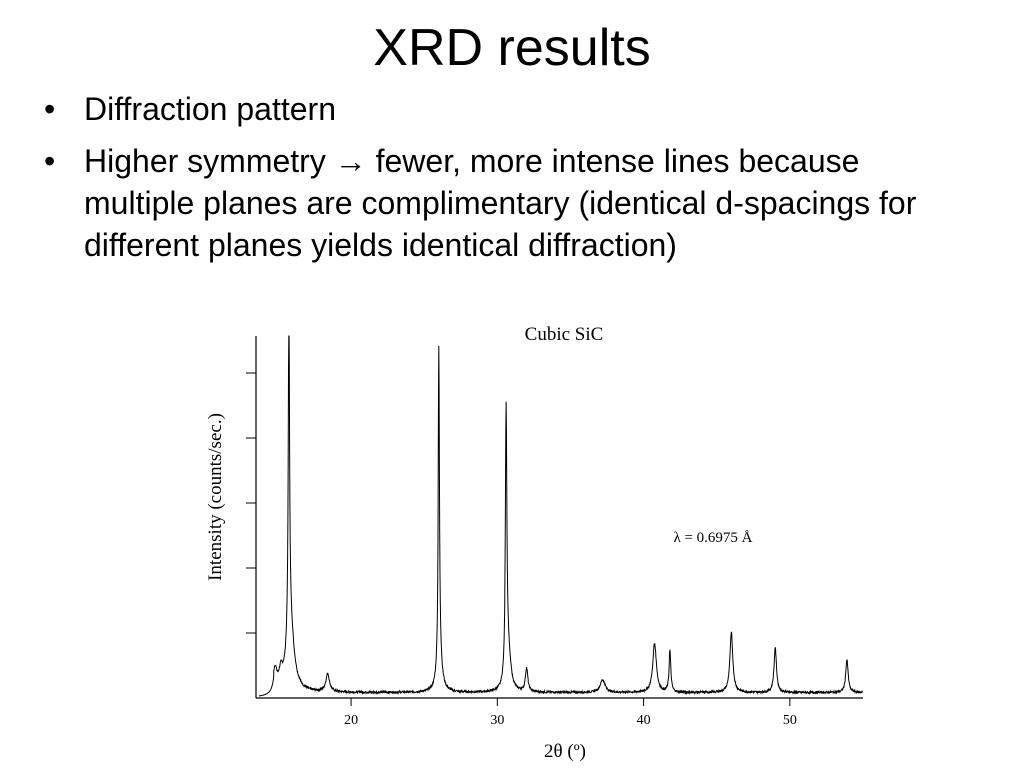  What do you see at coordinates (350, 161) in the screenshot?
I see `right-arrow-icon: →` at bounding box center [350, 161].